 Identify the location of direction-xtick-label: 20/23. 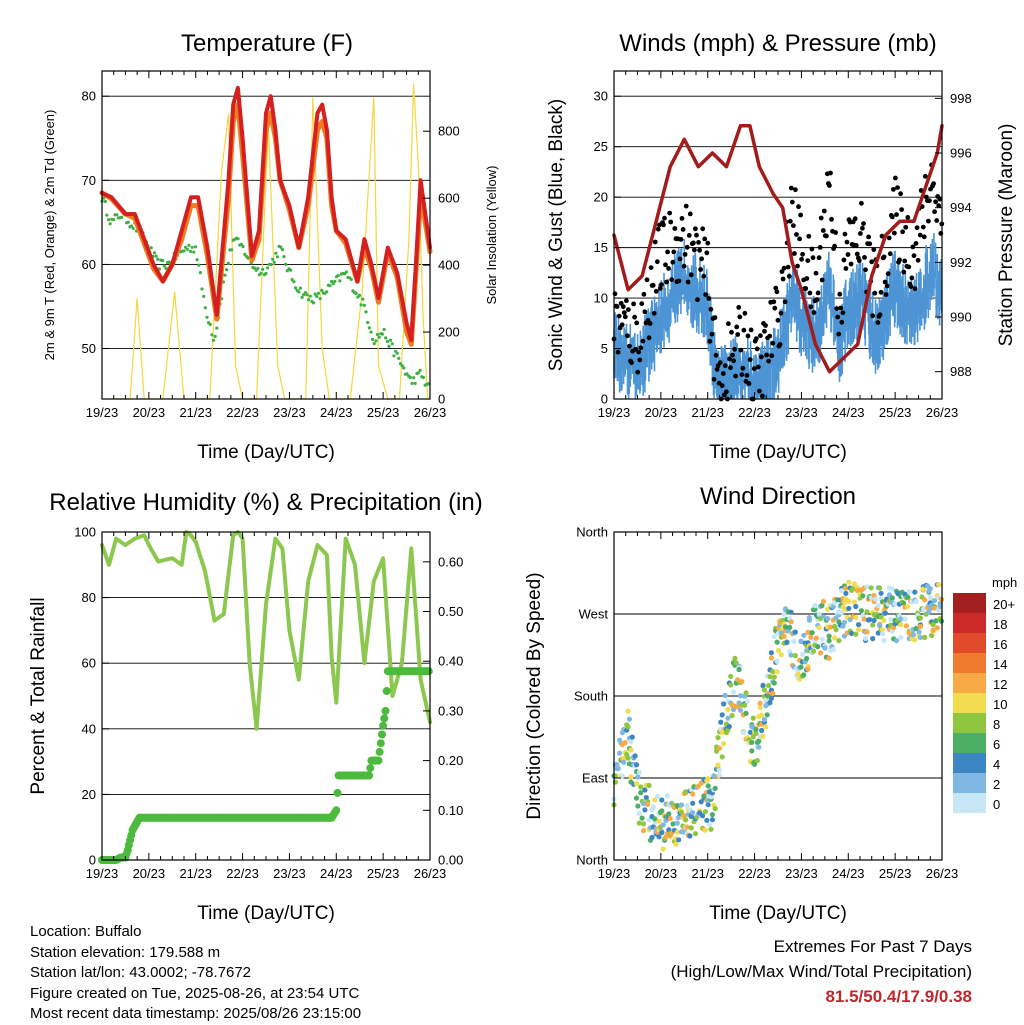
(661, 873).